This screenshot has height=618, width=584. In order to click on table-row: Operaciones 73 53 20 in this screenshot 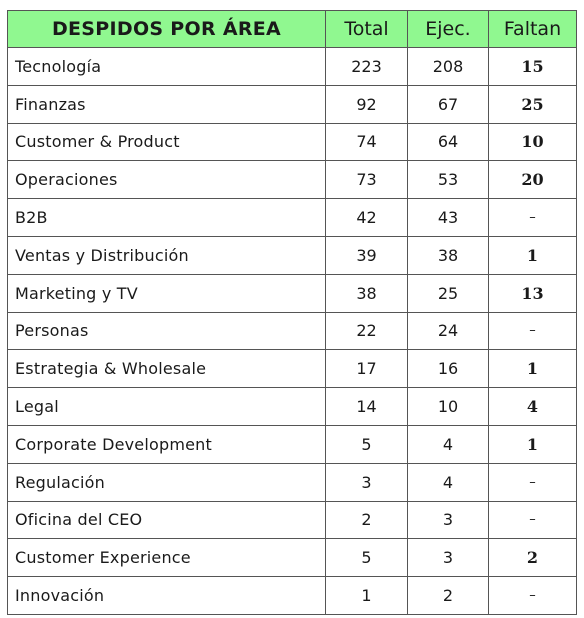, I will do `click(292, 180)`.